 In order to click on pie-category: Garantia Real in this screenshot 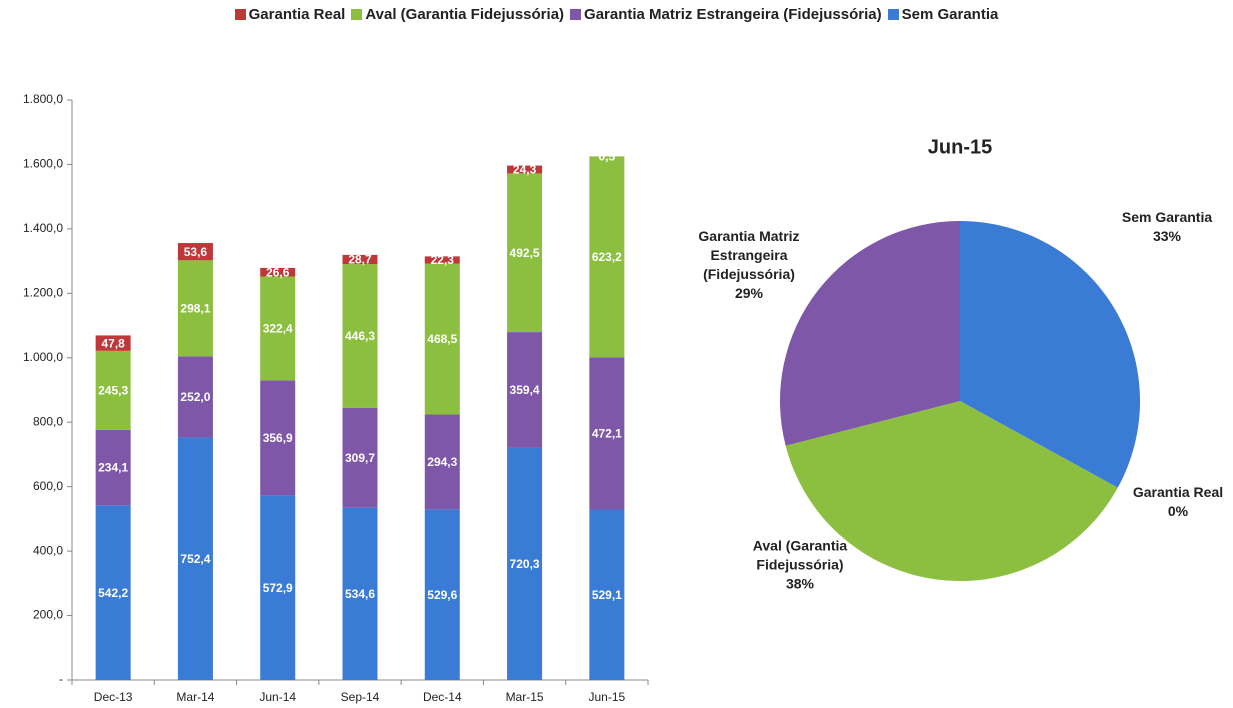, I will do `click(1178, 492)`.